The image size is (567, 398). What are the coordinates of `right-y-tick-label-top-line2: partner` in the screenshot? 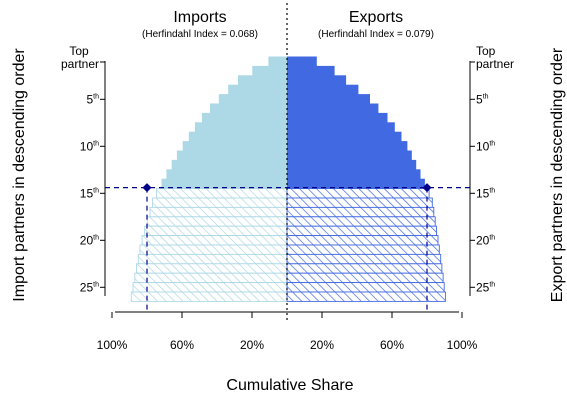 It's located at (495, 64).